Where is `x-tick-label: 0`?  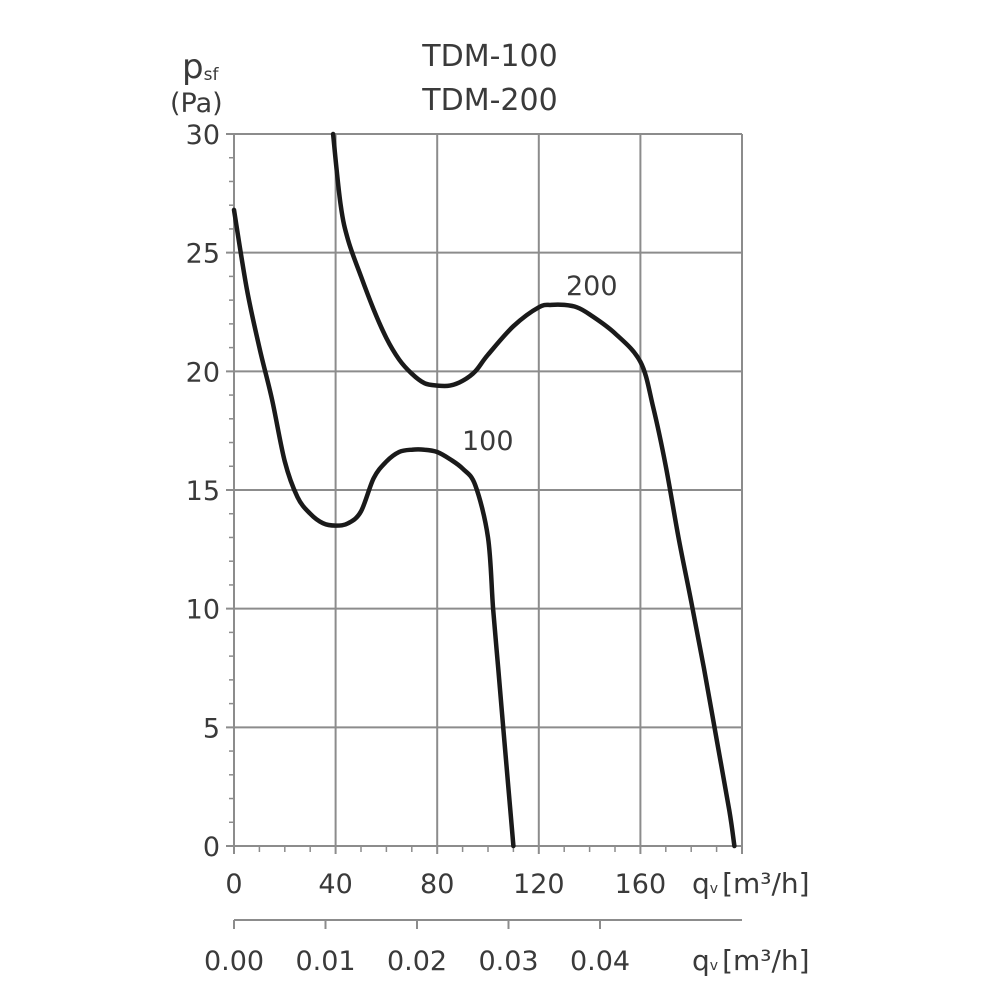 x-tick-label: 0 is located at coordinates (233, 884).